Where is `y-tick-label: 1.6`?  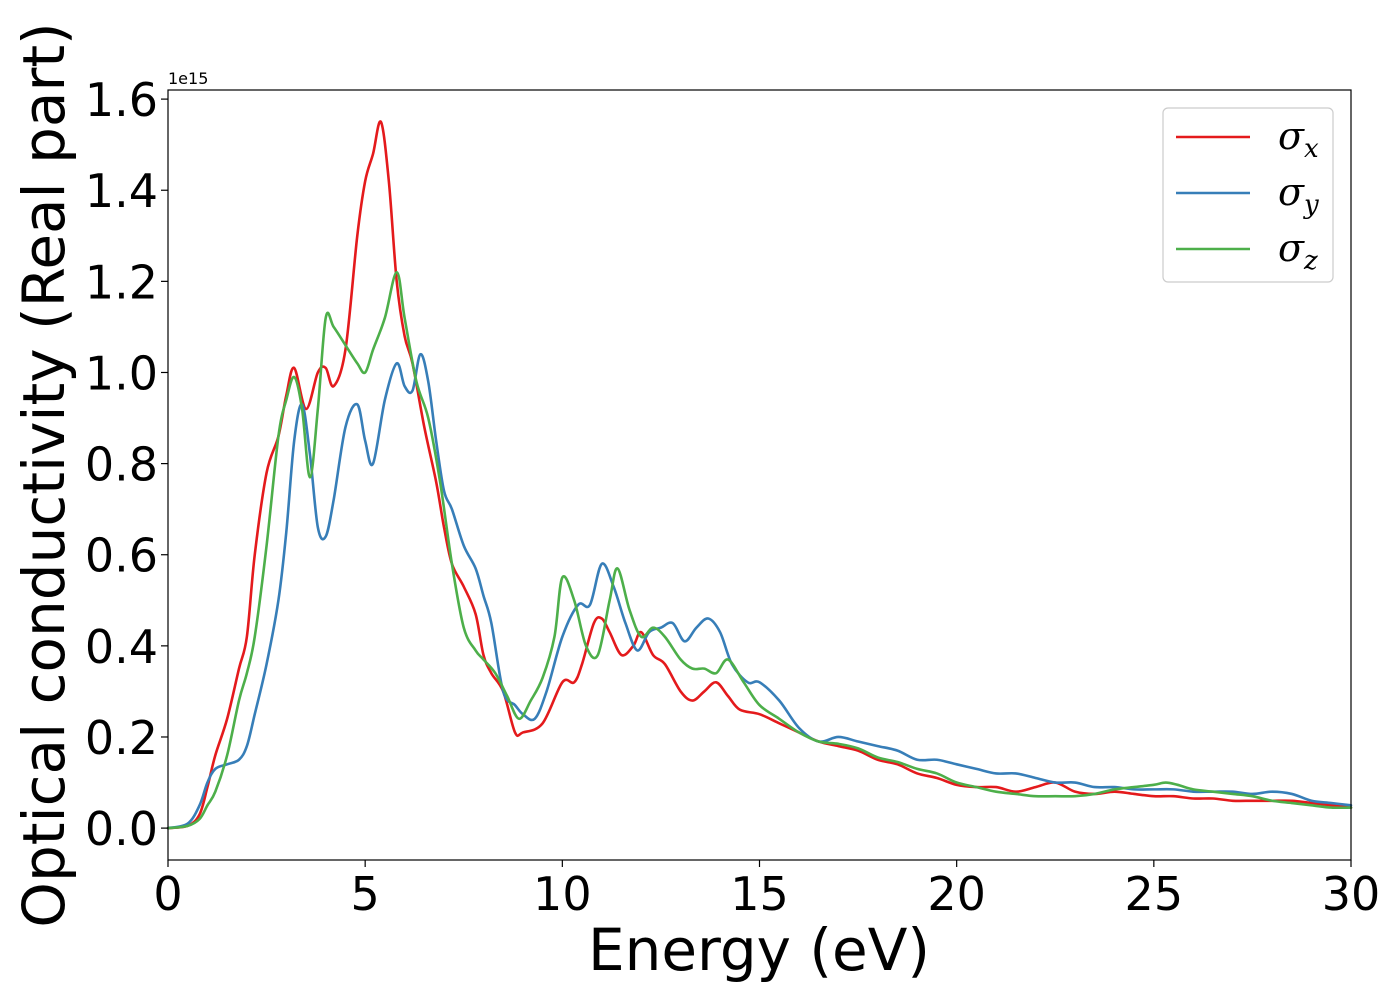
y-tick-label: 1.6 is located at coordinates (121, 100).